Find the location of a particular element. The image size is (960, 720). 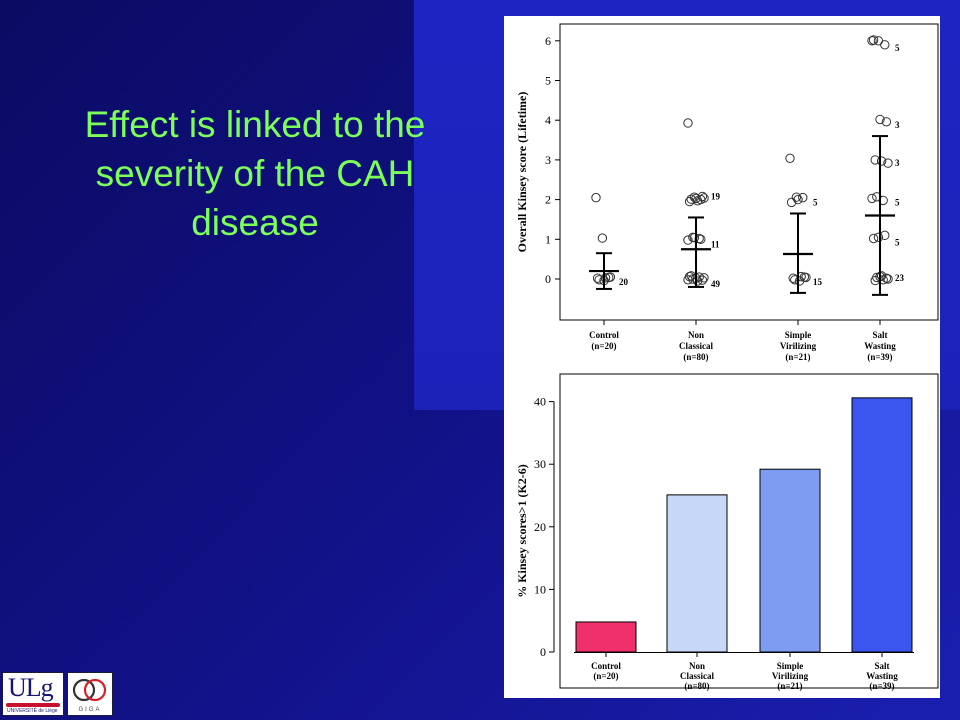

giga-logo-icon: GIGA is located at coordinates (89, 695).